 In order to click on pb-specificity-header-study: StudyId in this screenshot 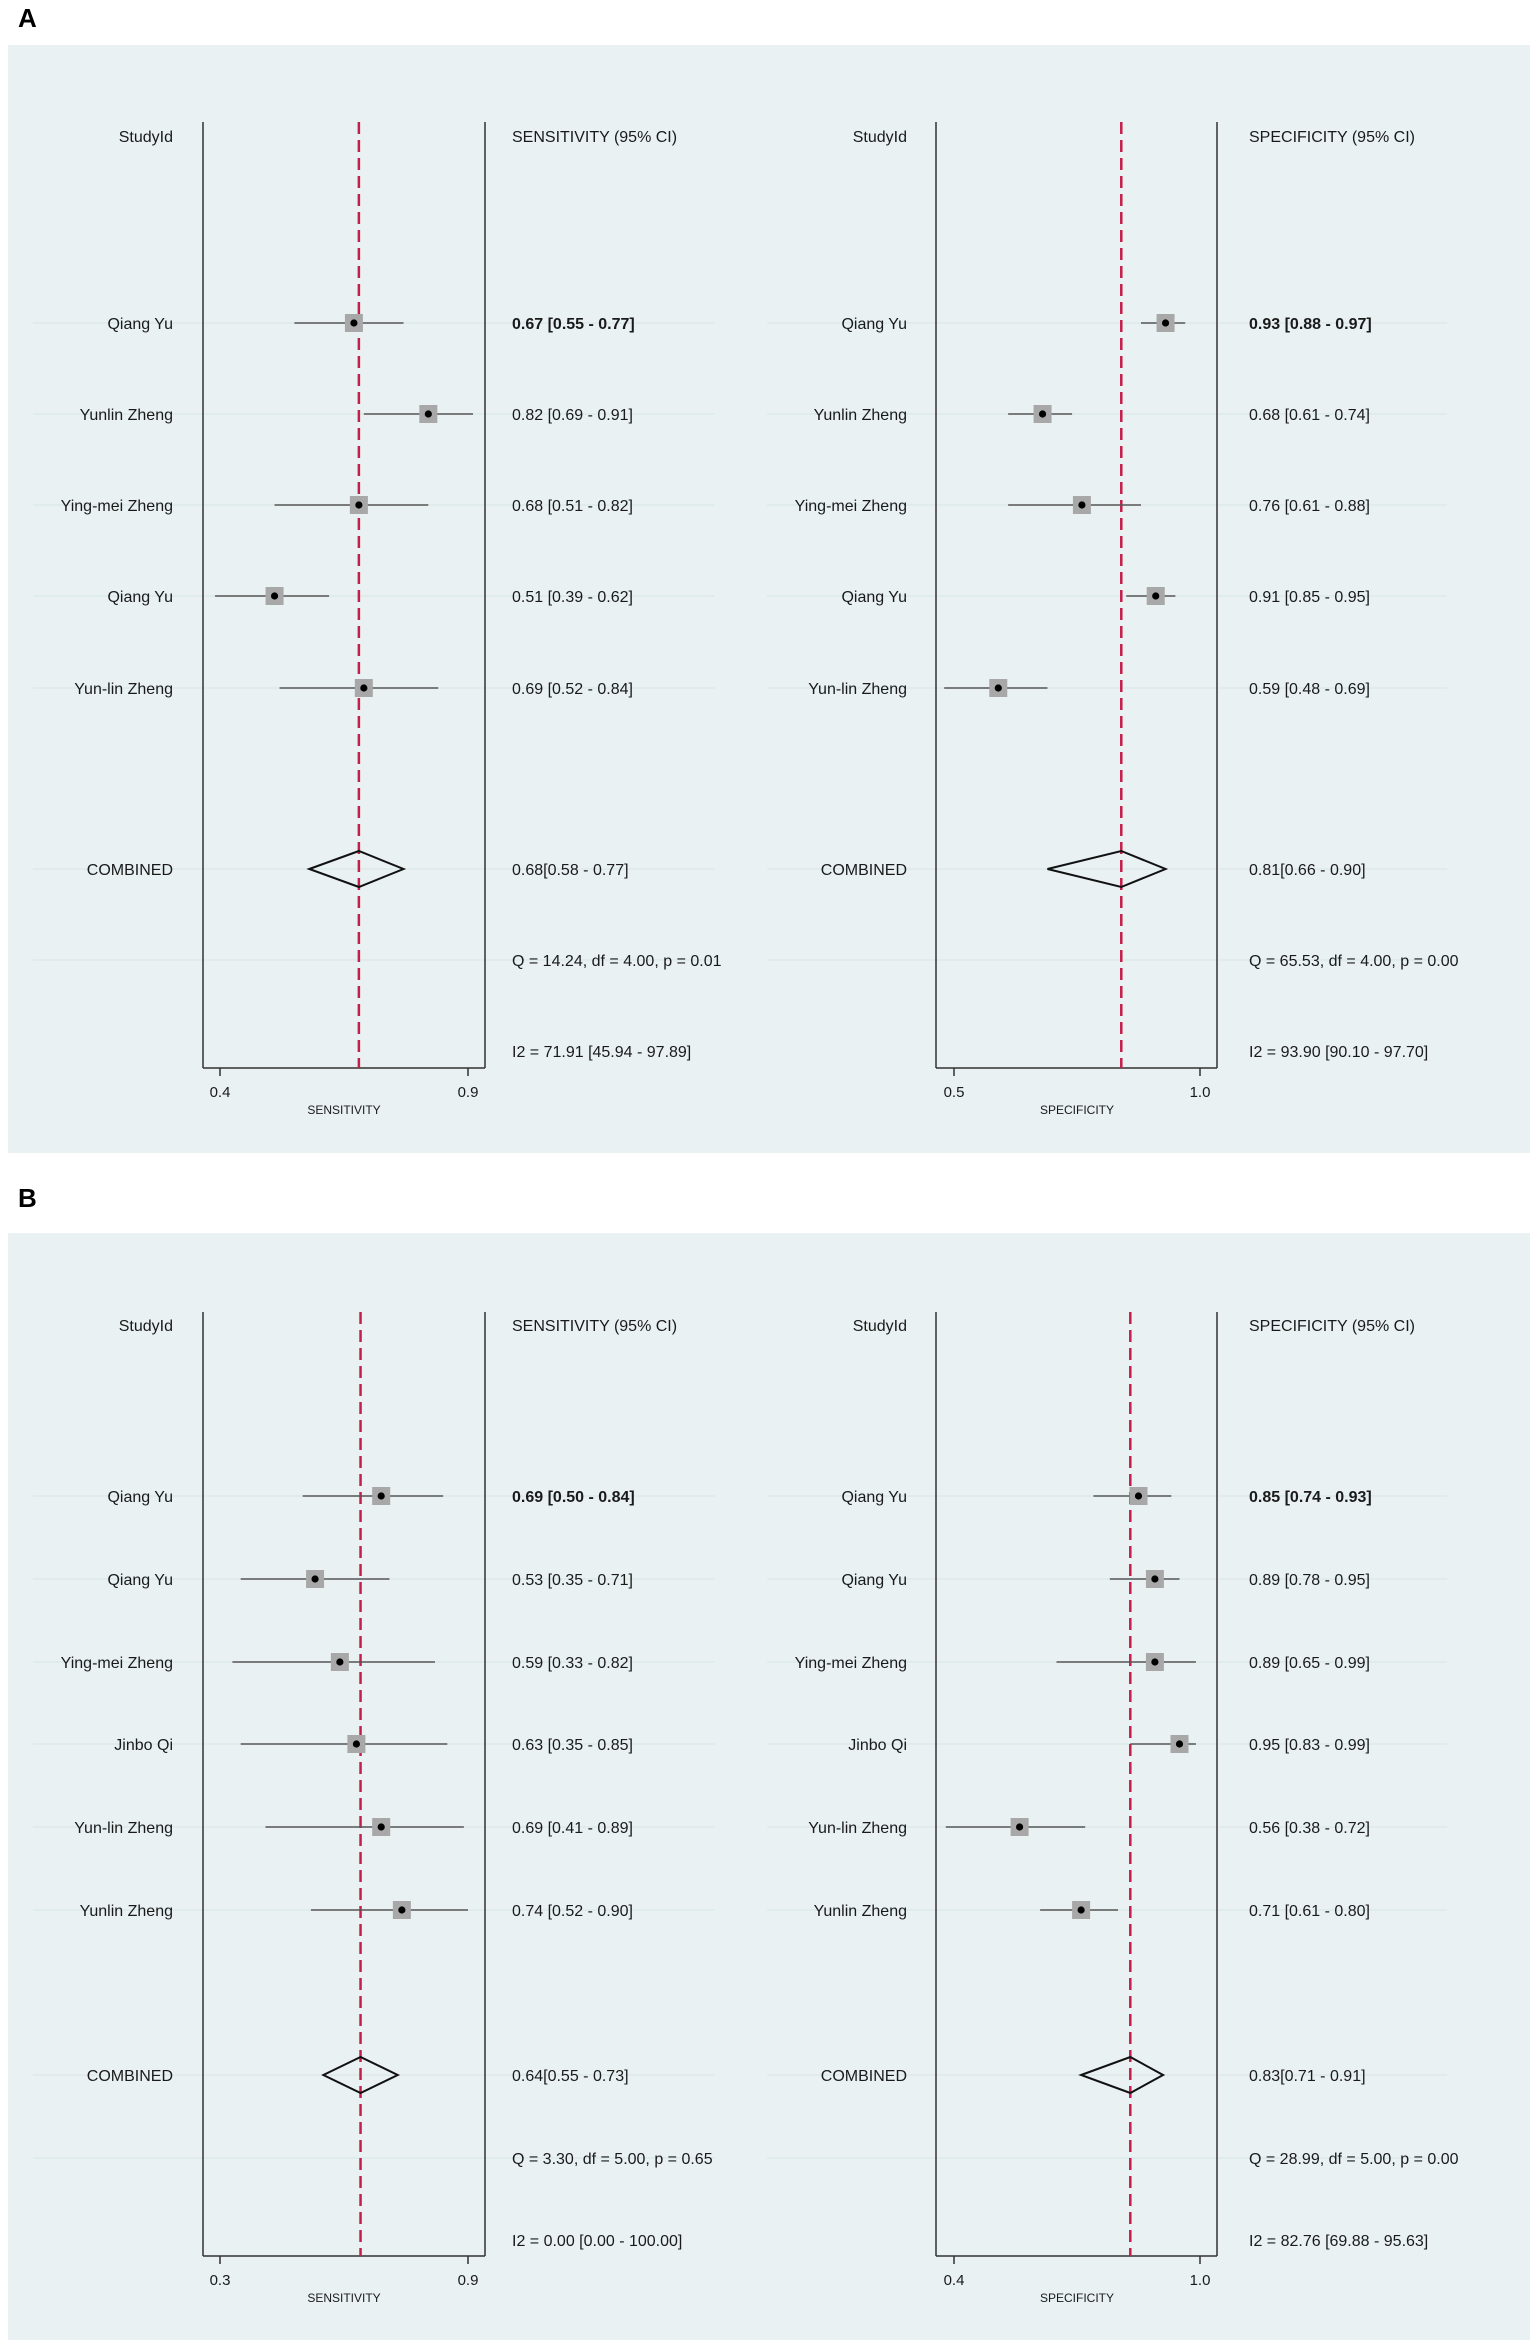, I will do `click(880, 1326)`.